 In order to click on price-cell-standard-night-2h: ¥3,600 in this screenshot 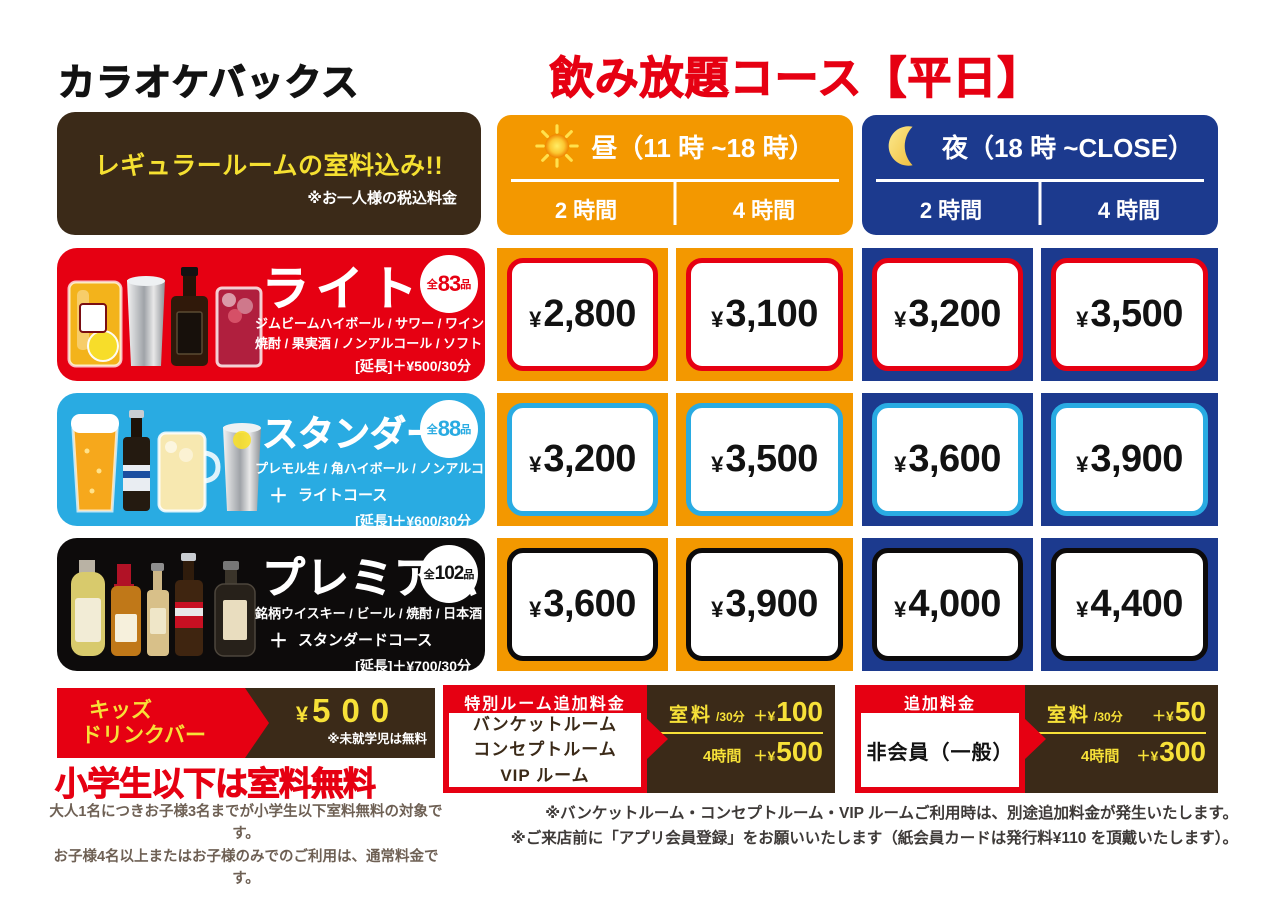, I will do `click(947, 459)`.